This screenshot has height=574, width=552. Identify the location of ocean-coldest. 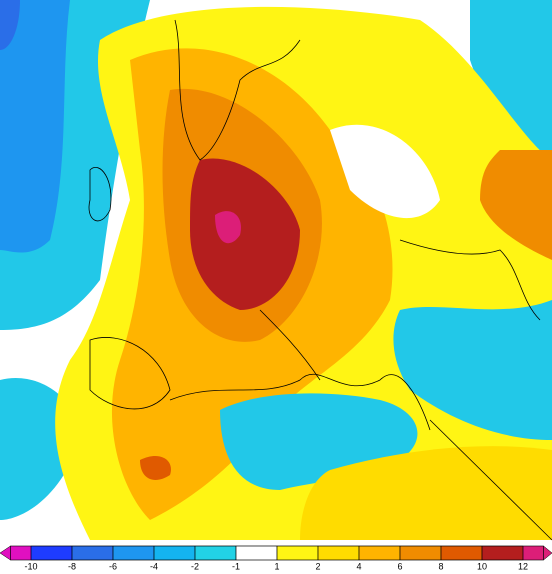
(10, 25).